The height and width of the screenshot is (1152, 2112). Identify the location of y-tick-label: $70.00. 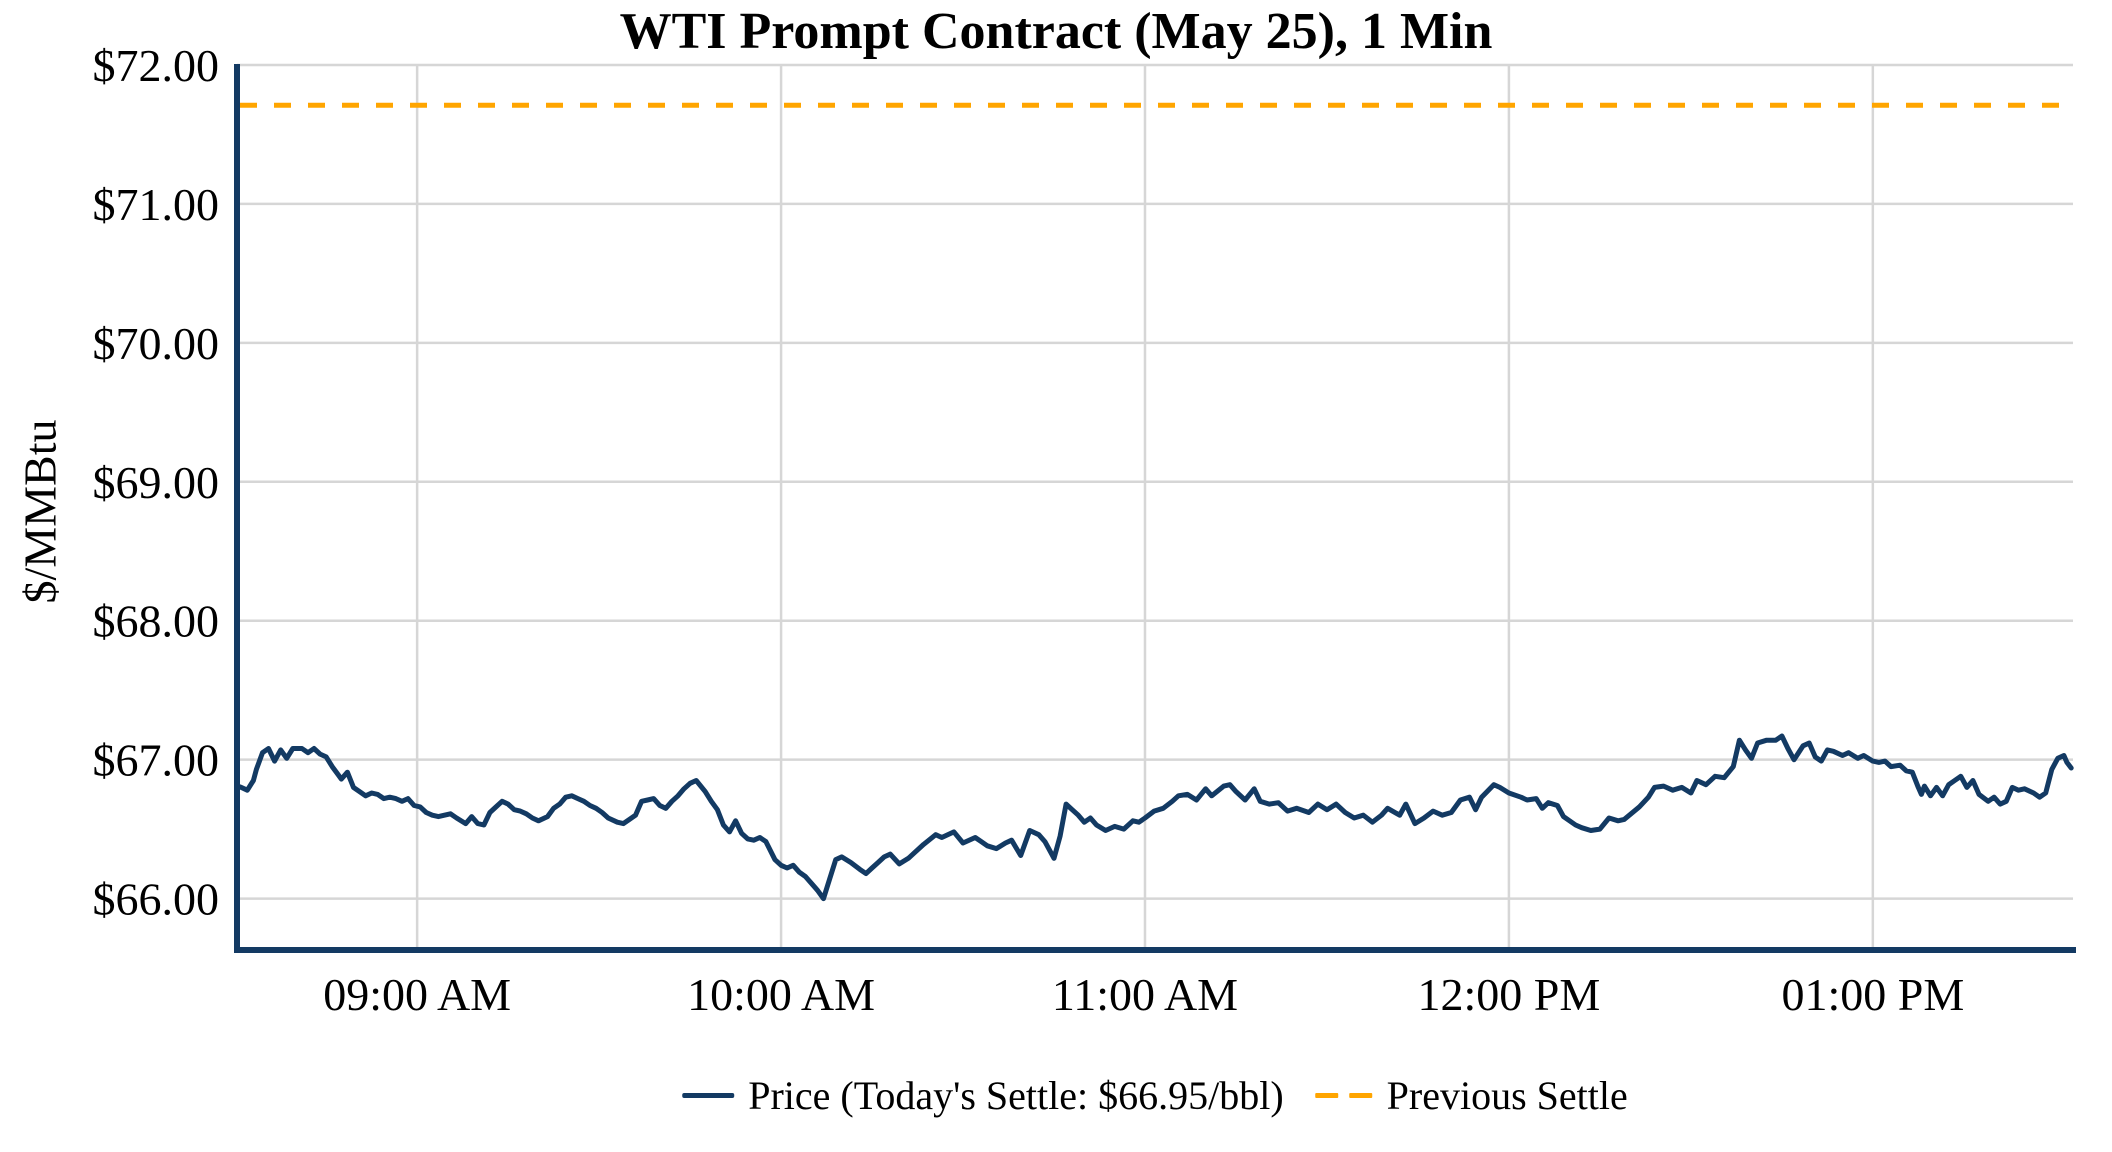
(156, 343).